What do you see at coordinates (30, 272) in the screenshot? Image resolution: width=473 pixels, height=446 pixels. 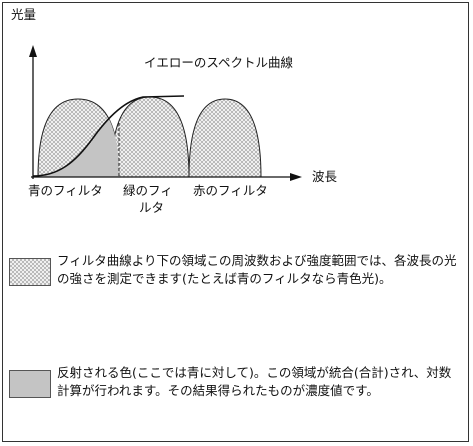 I see `filter-area-swatch` at bounding box center [30, 272].